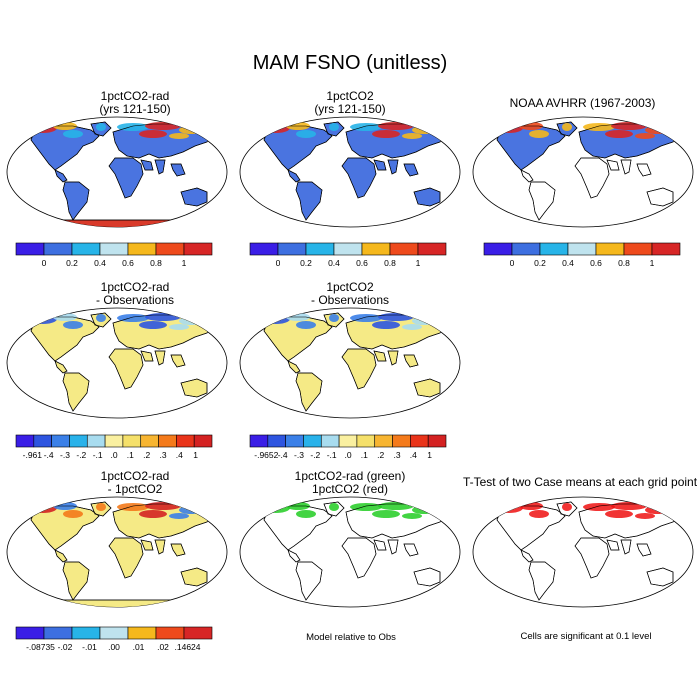  Describe the element at coordinates (350, 172) in the screenshot. I see `map-panel-1pctCO2` at that location.